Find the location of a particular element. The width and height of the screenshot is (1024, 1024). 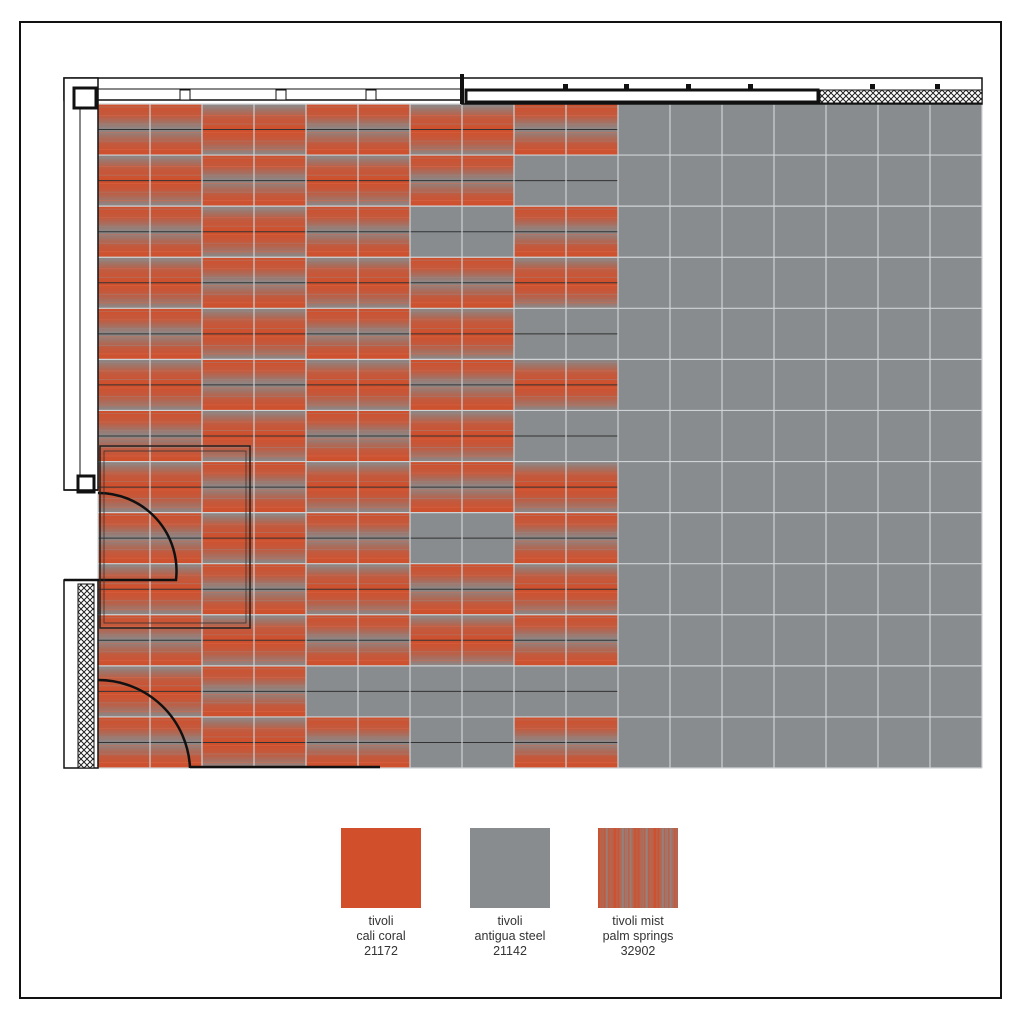

swatch-cali-coral is located at coordinates (381, 868).